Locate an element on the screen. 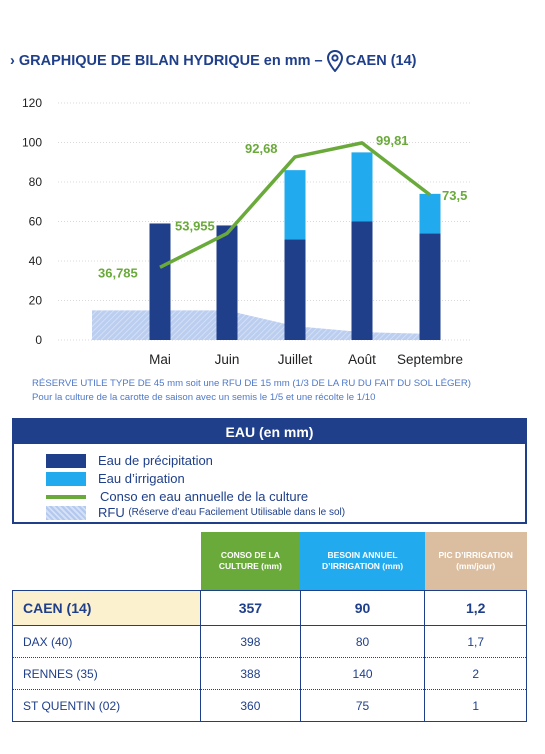 The width and height of the screenshot is (545, 754). x-tick-label: Juillet is located at coordinates (295, 359).